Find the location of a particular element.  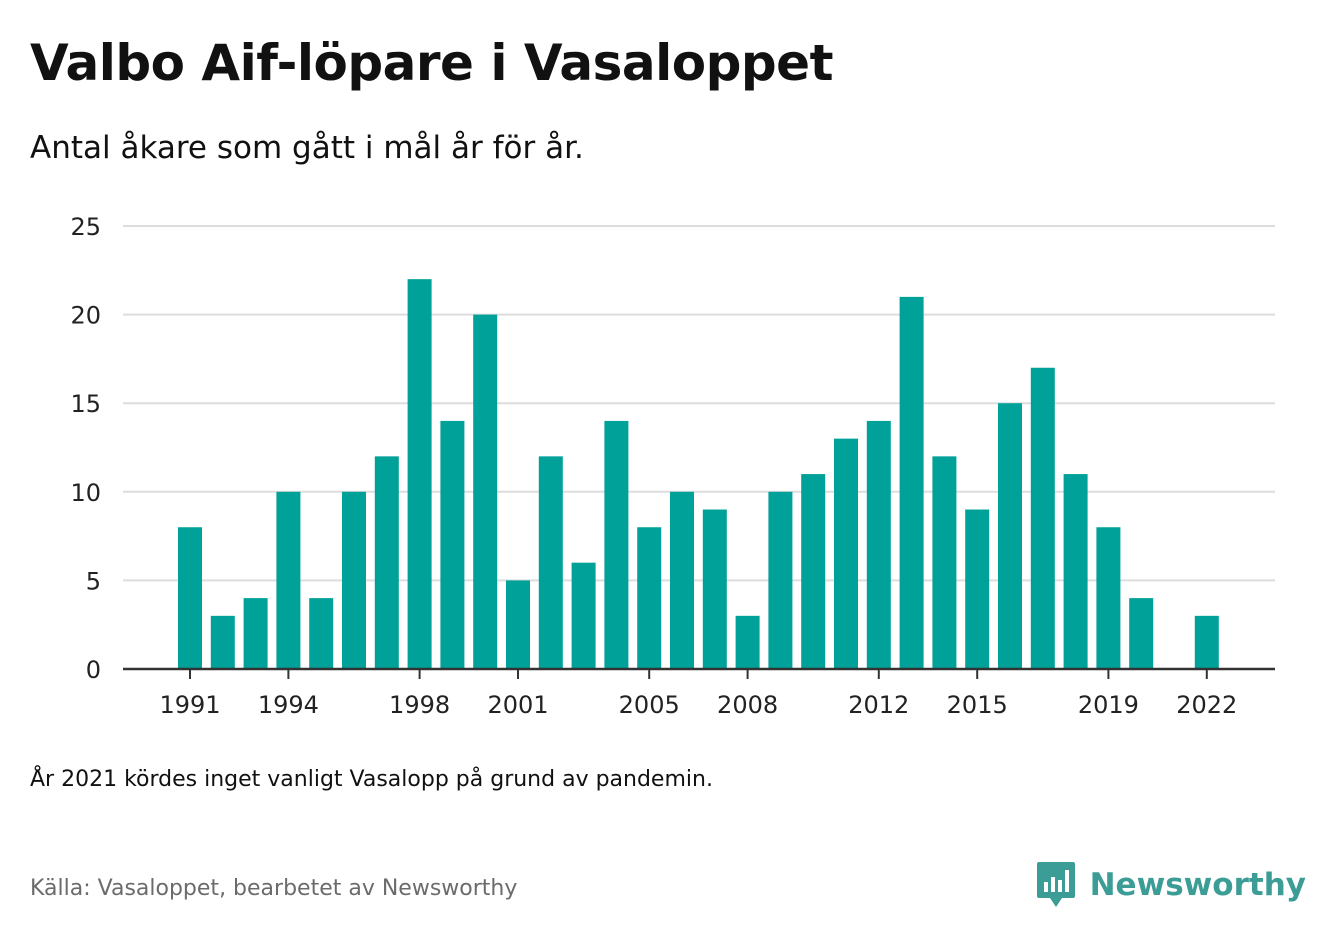

brand-name: Newsworthy is located at coordinates (1197, 885).